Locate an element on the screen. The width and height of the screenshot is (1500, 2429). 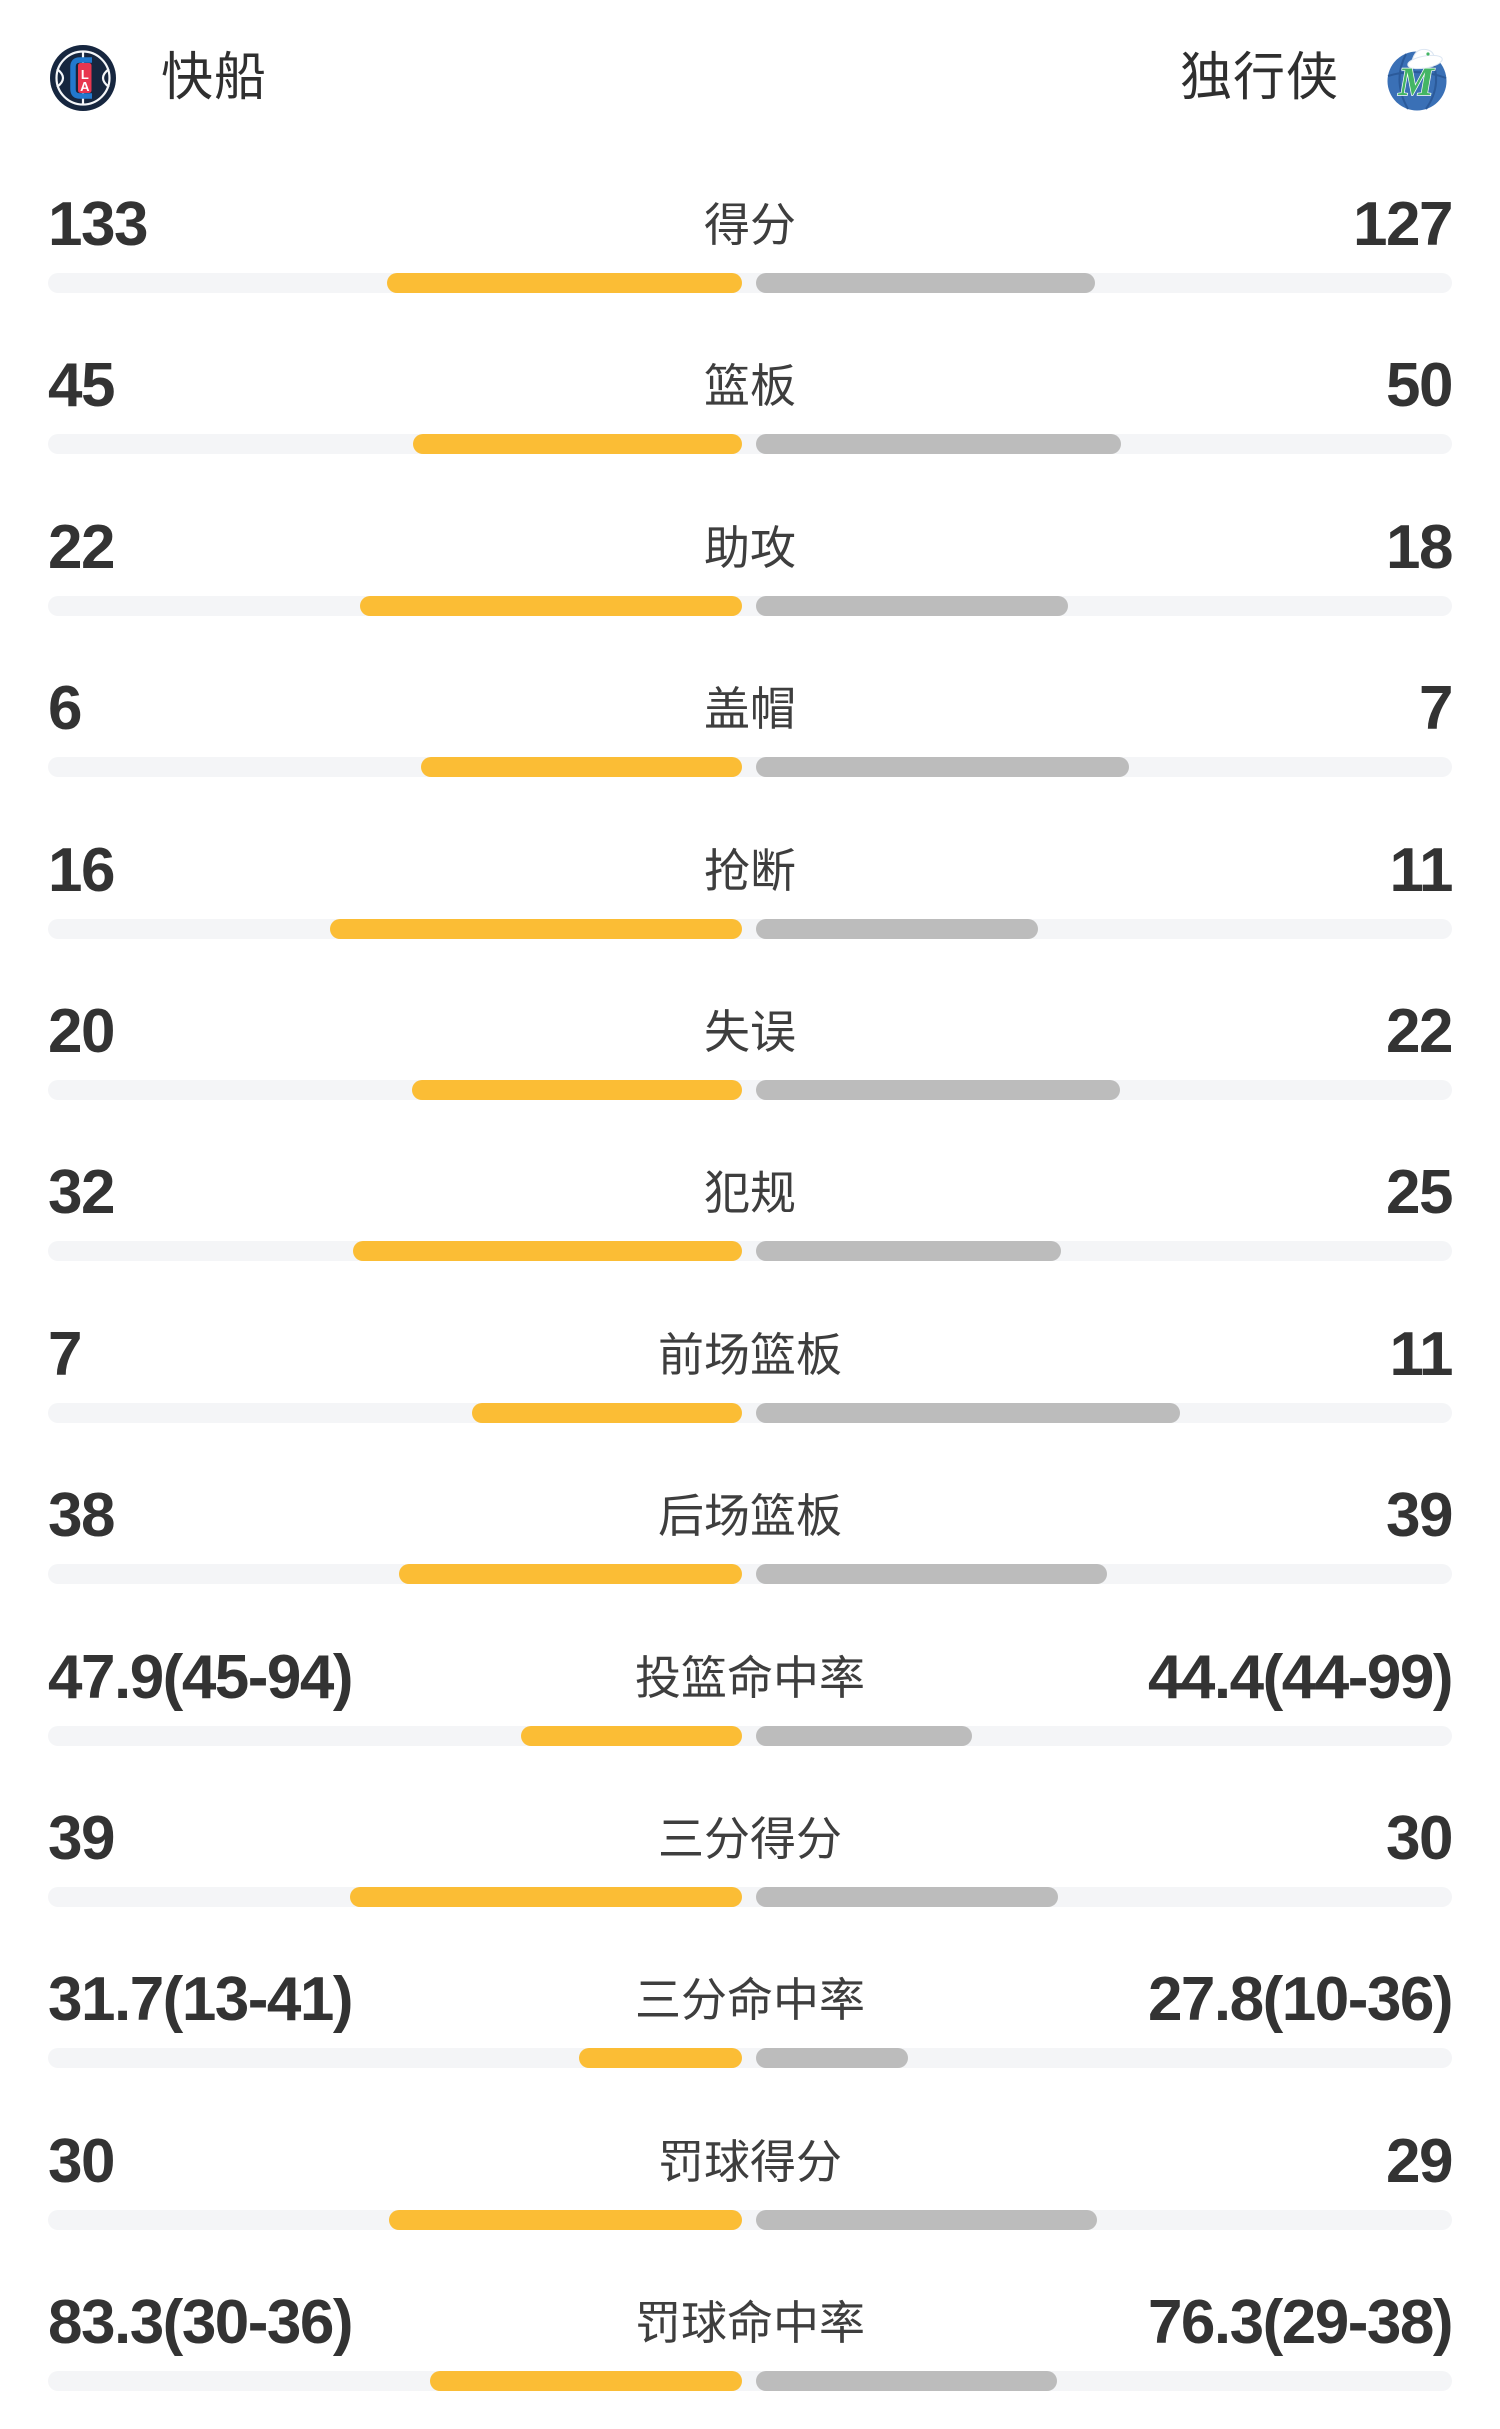
stat-row: 31.7(13-41) 三分命中率 27.8(10-36) is located at coordinates (750, 2025).